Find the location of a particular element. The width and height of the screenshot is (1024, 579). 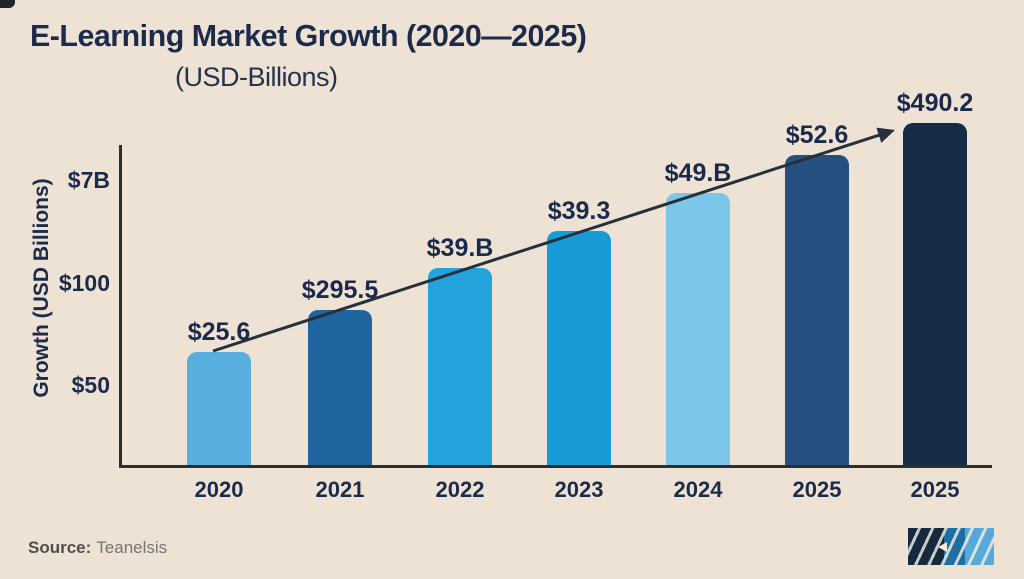

bar-group: $39.3 2023 is located at coordinates (579, 349).